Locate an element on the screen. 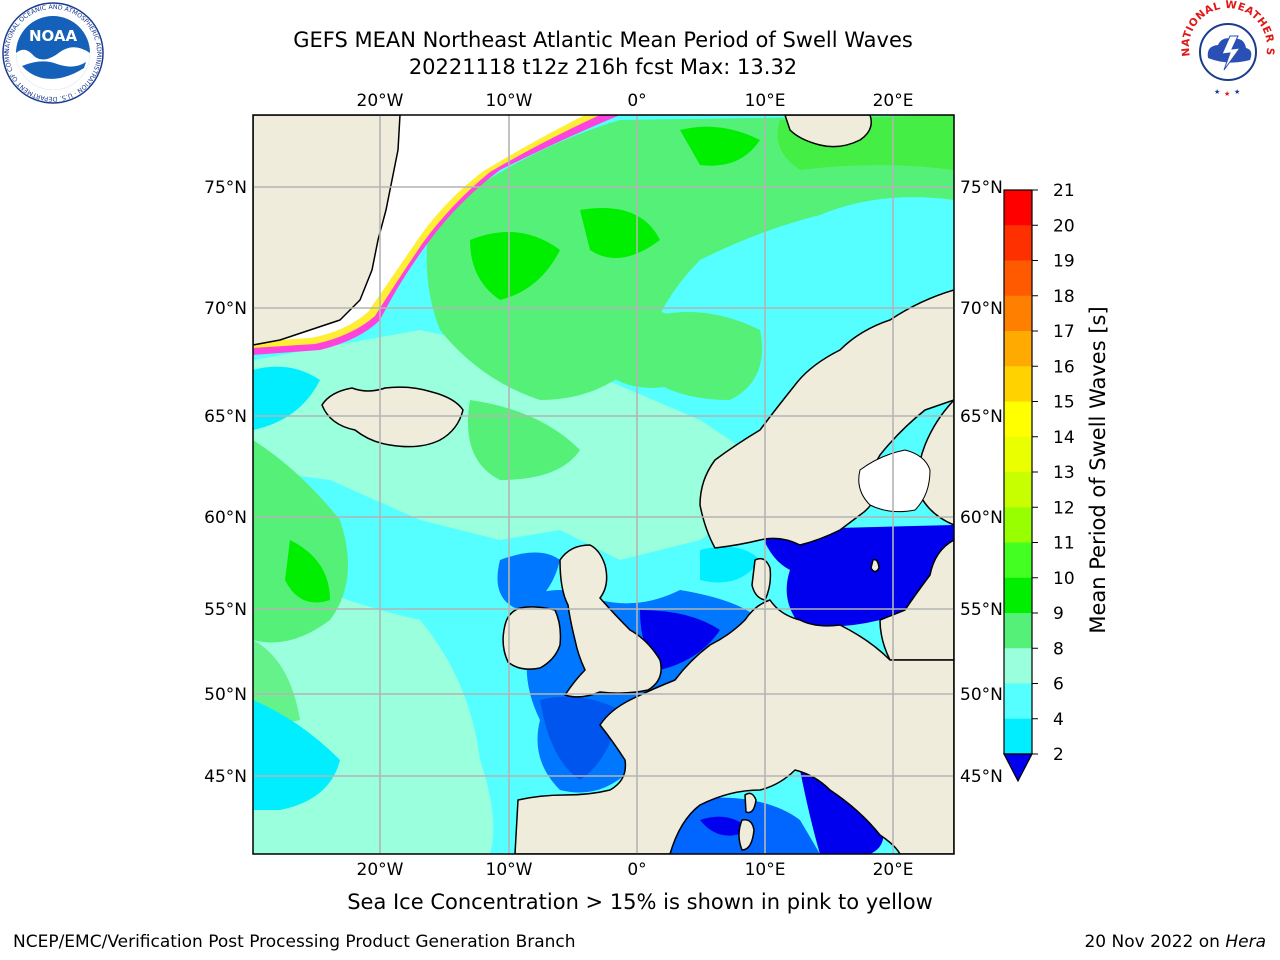  lon-label-top: 20°E is located at coordinates (893, 101).